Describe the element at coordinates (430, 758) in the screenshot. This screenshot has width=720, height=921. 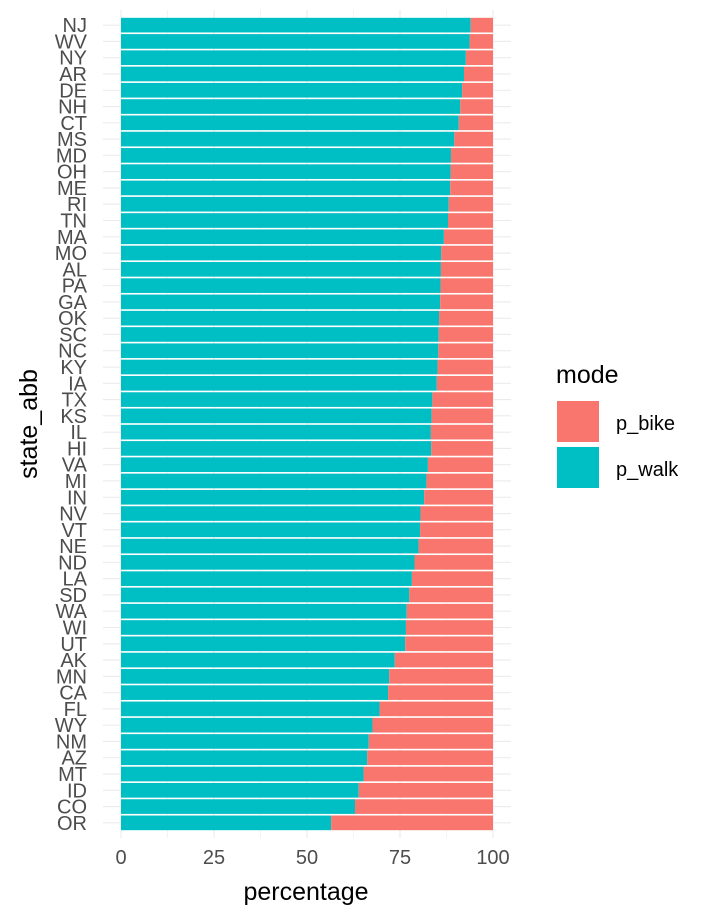
I see `bar-p-bike-az` at that location.